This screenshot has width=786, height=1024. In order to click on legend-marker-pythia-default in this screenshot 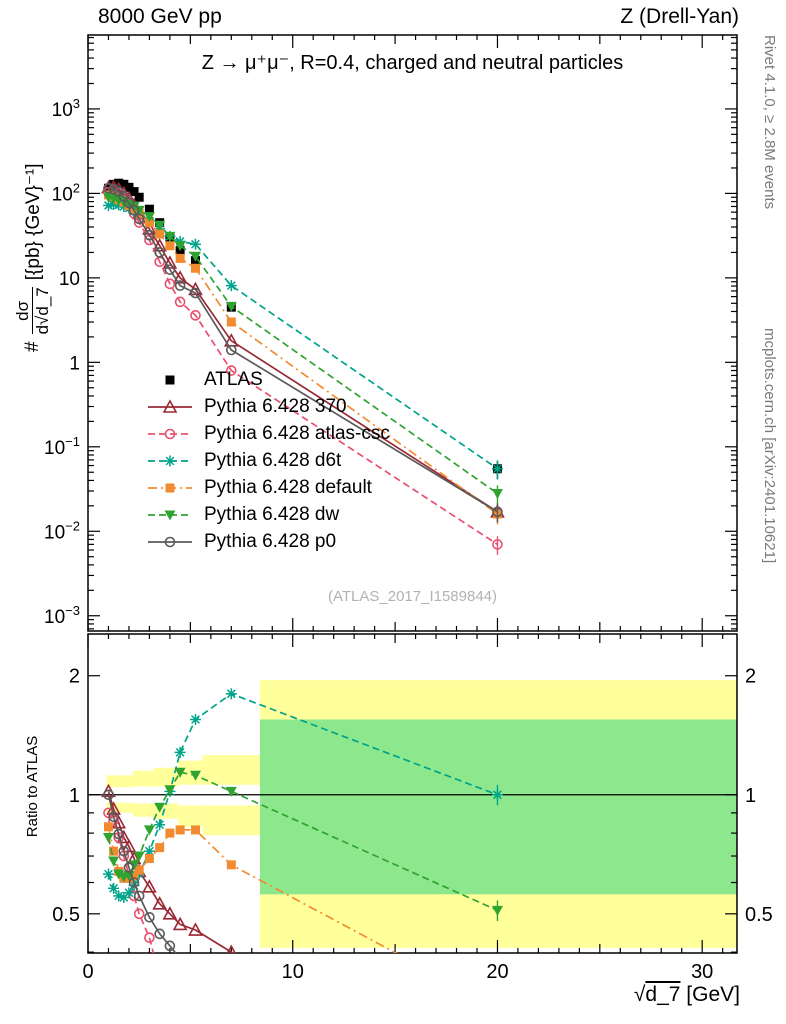, I will do `click(170, 487)`.